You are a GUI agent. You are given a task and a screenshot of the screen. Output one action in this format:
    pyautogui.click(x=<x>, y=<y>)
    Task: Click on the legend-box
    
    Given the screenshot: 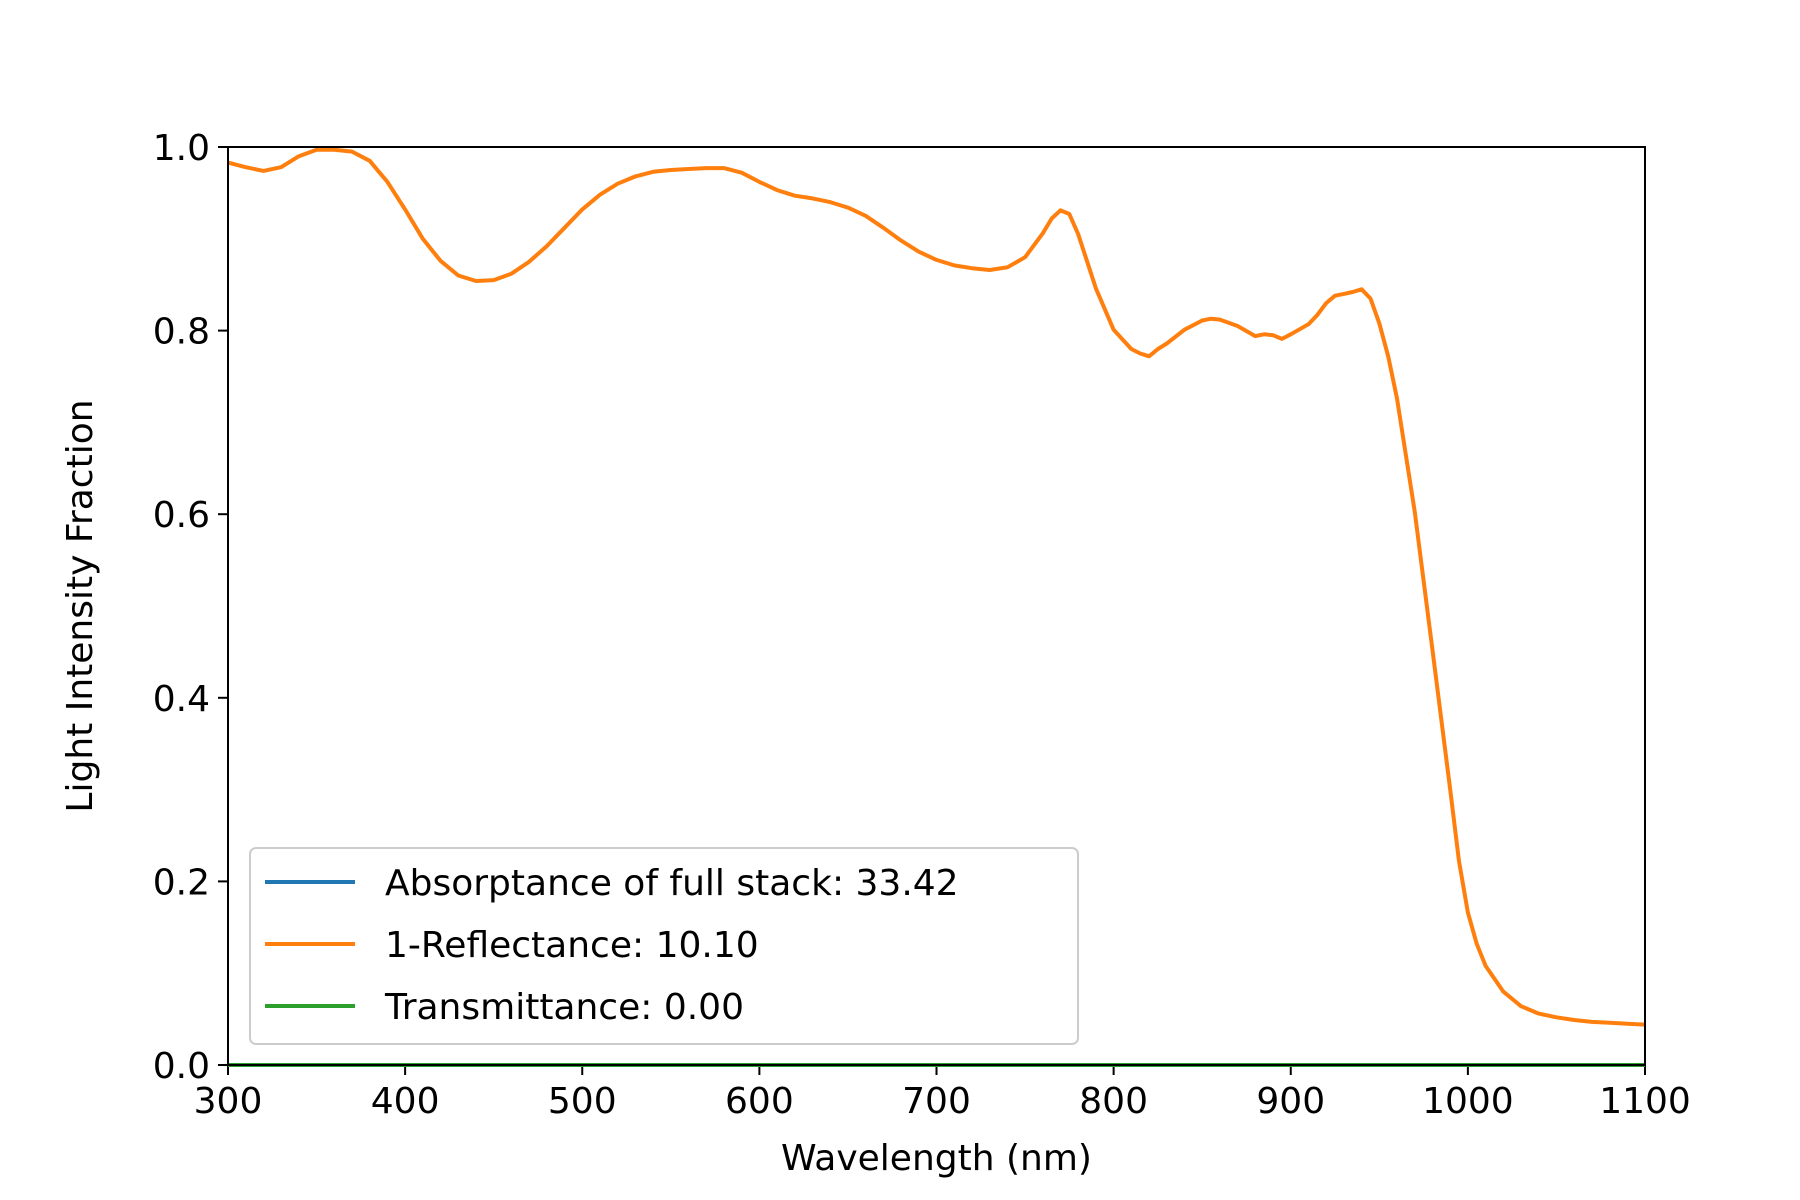 What is the action you would take?
    pyautogui.click(x=664, y=946)
    